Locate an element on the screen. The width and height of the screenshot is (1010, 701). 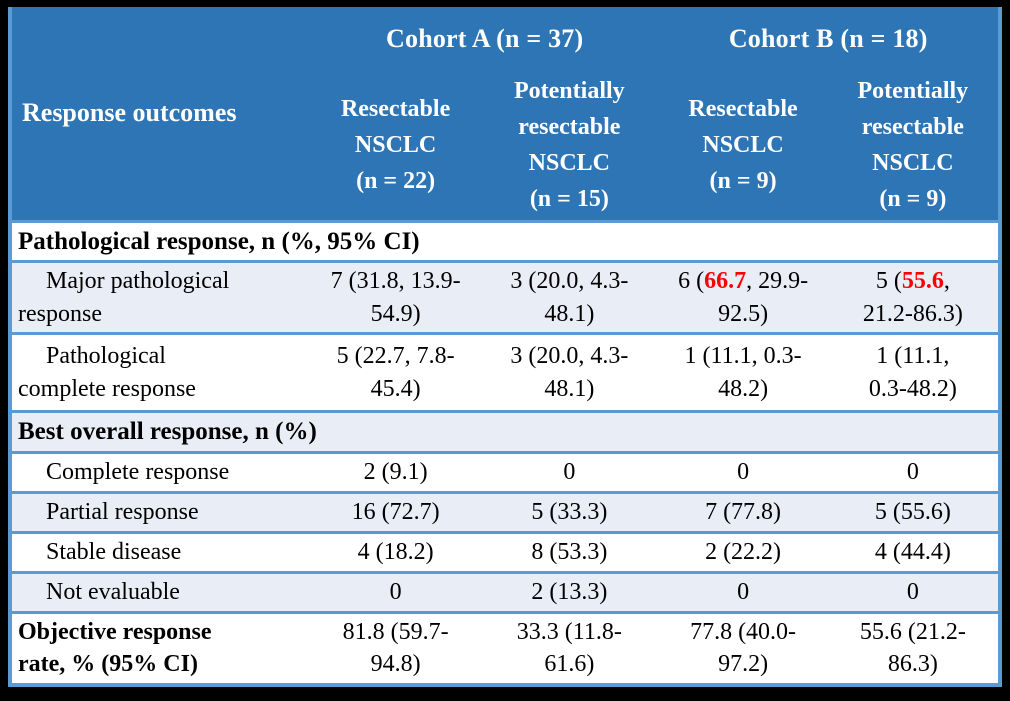
data-cell: 5 (22.7, 7.8- 45.4) is located at coordinates (395, 372).